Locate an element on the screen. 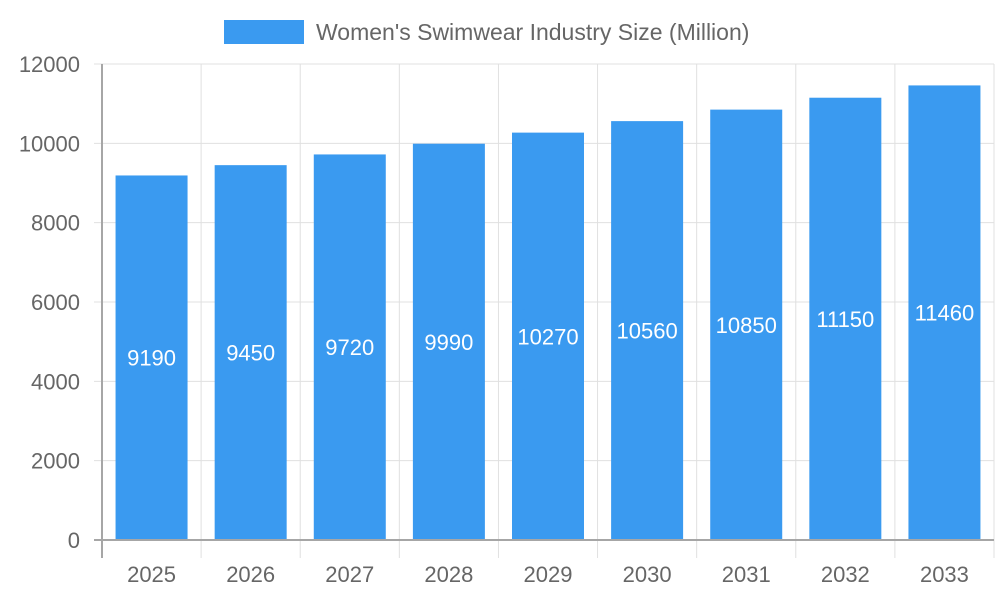  x-tick-label: 2026 is located at coordinates (250, 574).